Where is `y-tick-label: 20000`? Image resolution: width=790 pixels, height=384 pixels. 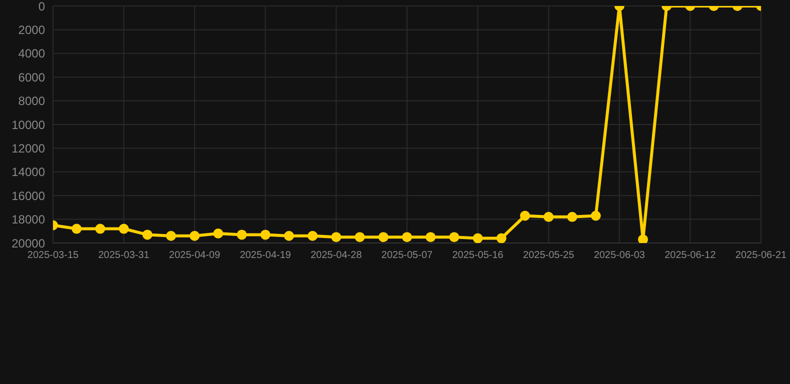 y-tick-label: 20000 is located at coordinates (29, 243).